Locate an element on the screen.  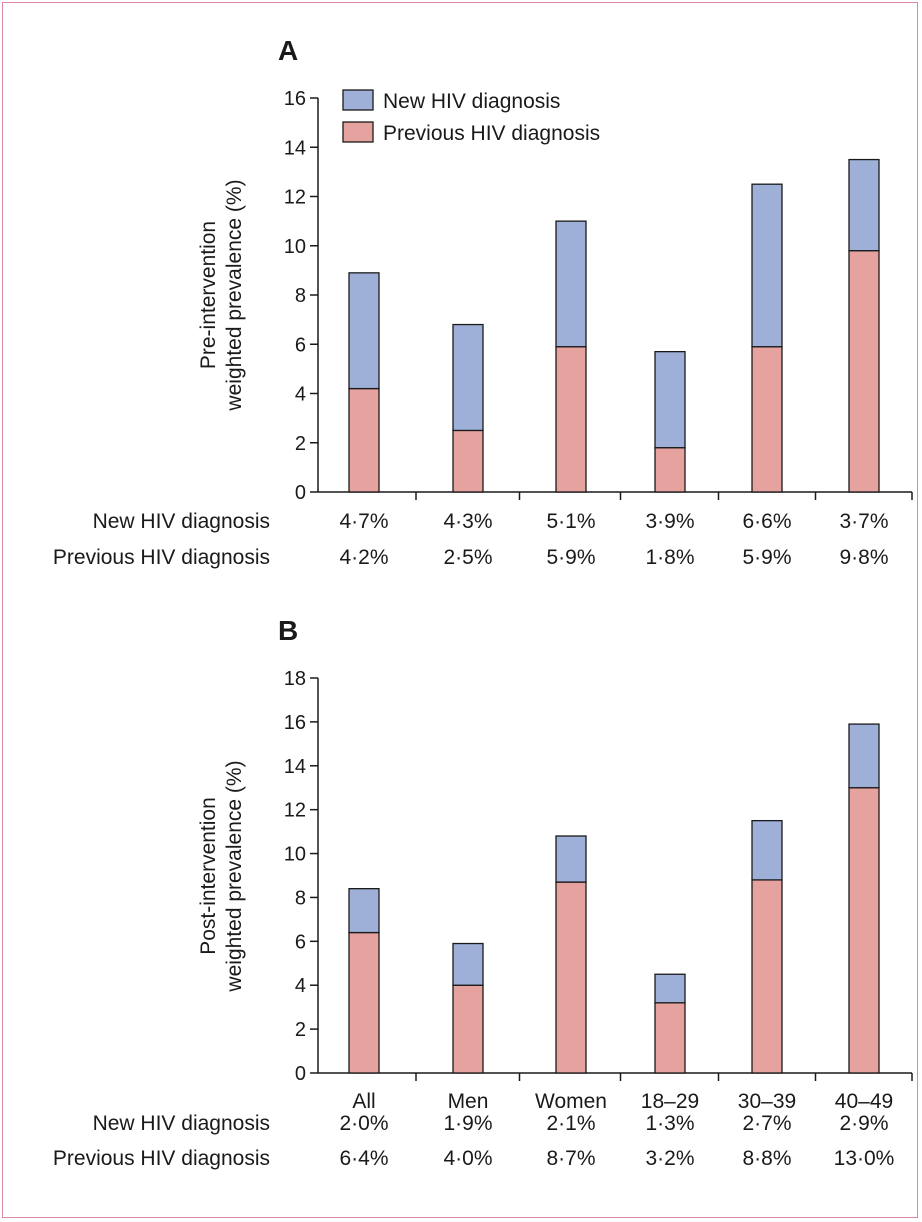
x-category-label: 30–39 is located at coordinates (767, 1101).